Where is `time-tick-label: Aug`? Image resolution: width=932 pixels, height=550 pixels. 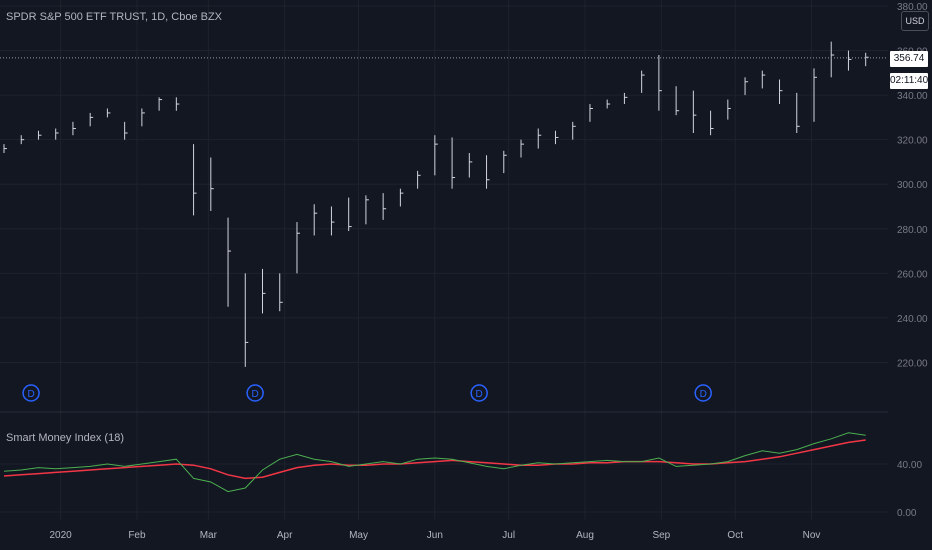
time-tick-label: Aug is located at coordinates (585, 535).